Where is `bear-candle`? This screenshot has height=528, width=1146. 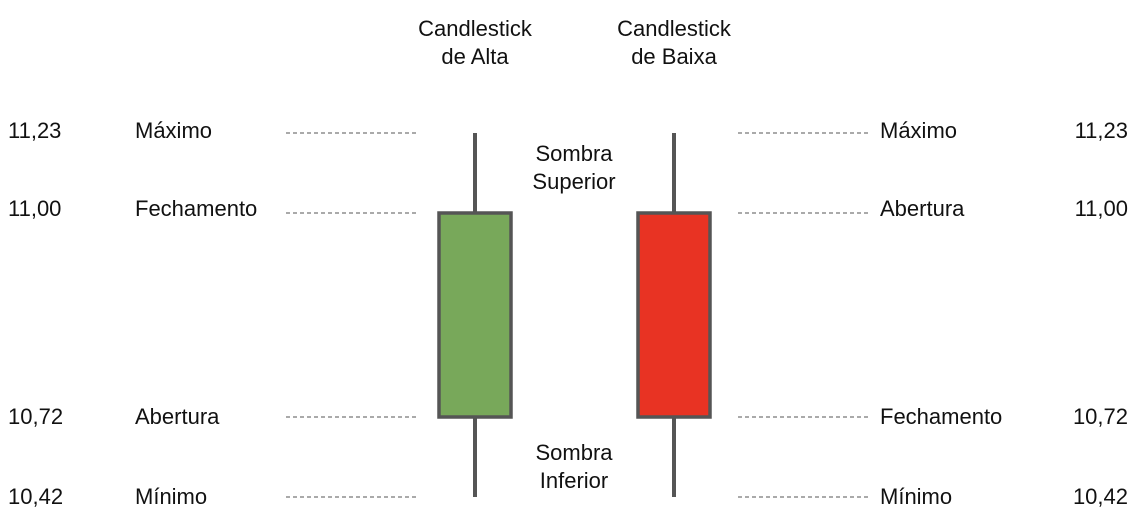
bear-candle is located at coordinates (674, 315).